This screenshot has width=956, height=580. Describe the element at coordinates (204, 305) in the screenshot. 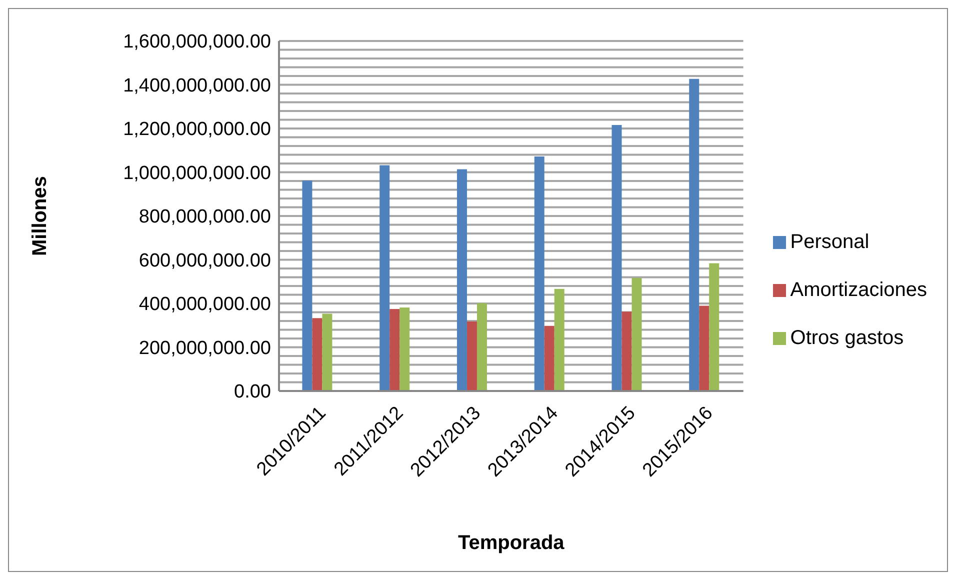

I see `y-tick-label: 400,000,000.00` at that location.